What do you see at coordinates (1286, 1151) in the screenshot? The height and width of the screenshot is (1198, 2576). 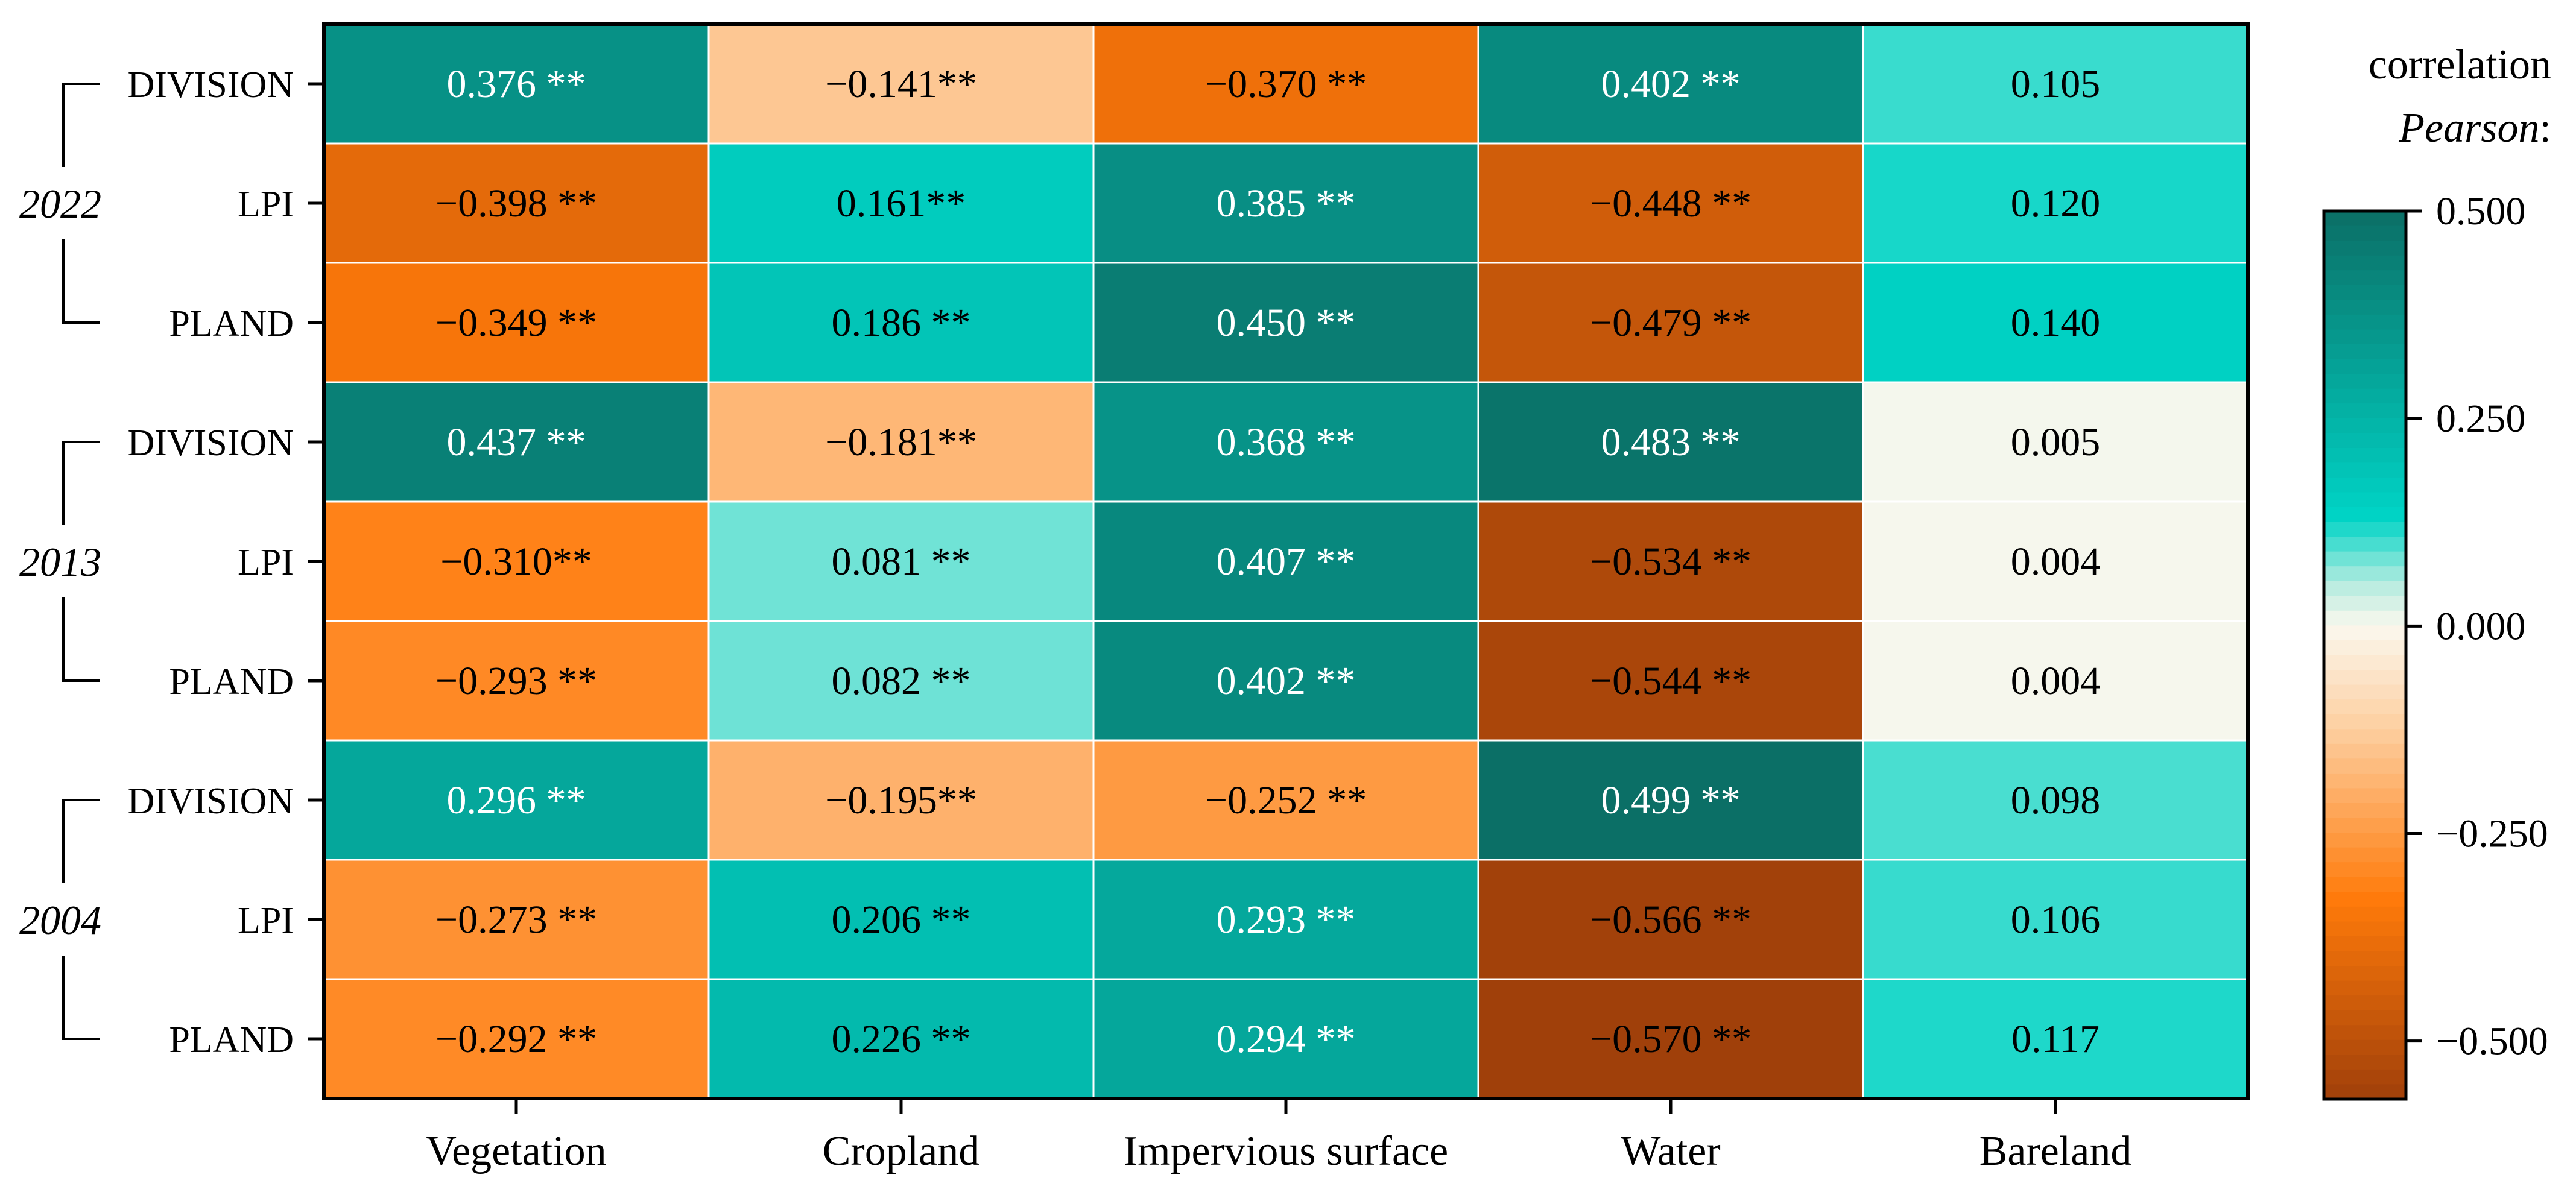 I see `x-tick-label: Impervious surface` at bounding box center [1286, 1151].